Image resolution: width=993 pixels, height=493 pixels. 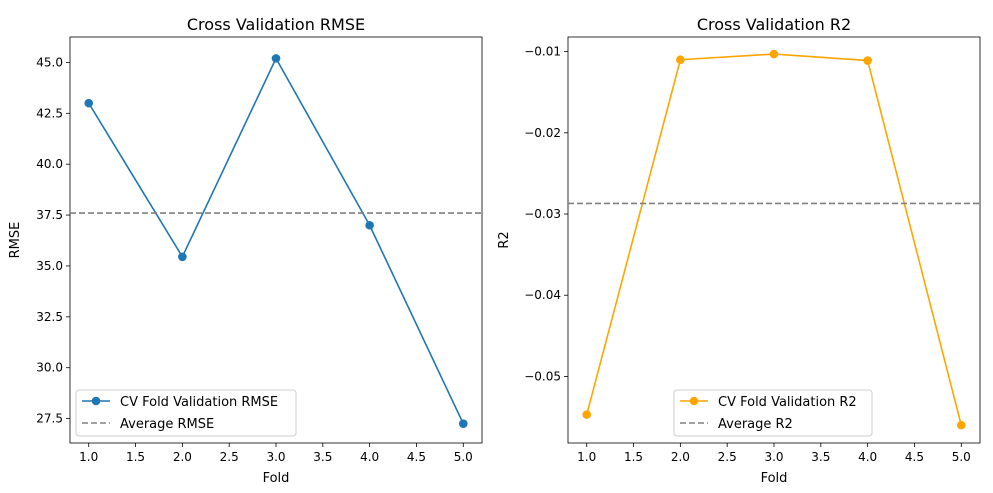 I want to click on chart-title: Cross Validation RMSE, so click(x=276, y=24).